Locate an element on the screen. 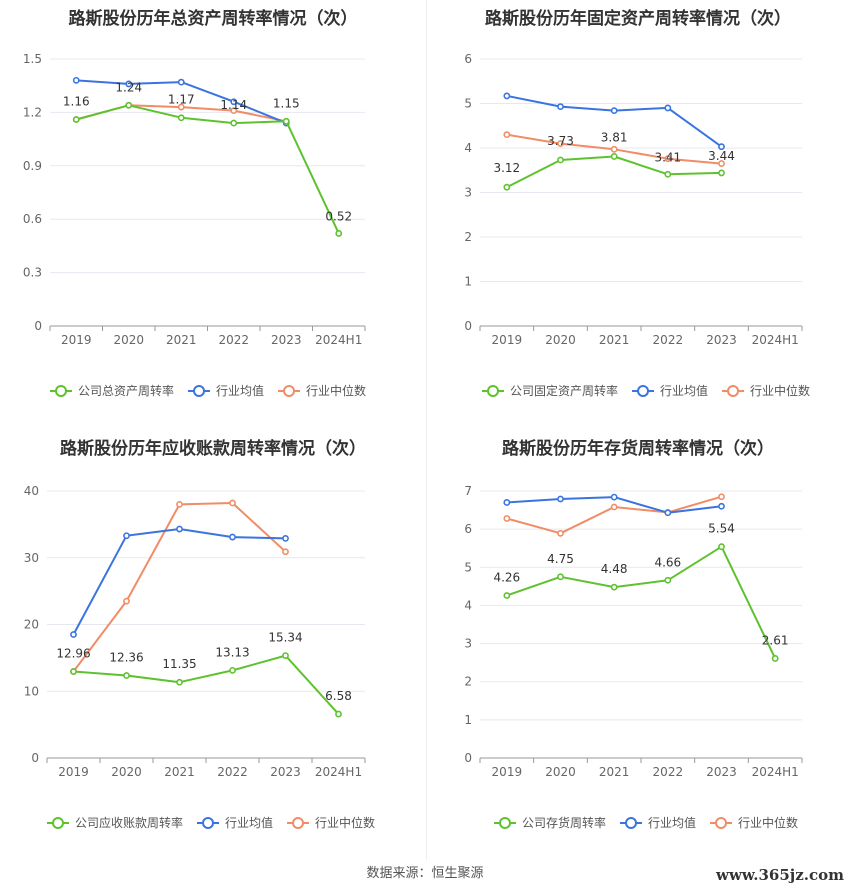  y-tick-label: 0.9 is located at coordinates (32, 166).